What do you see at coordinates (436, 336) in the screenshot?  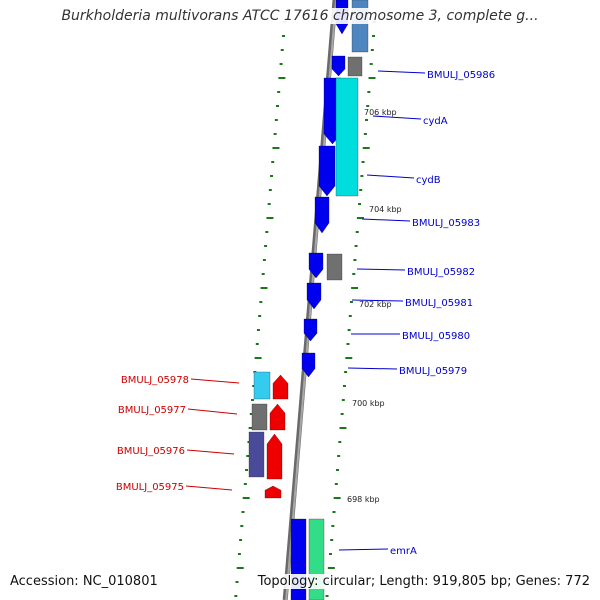 I see `gene-label: BMULJ_05980` at bounding box center [436, 336].